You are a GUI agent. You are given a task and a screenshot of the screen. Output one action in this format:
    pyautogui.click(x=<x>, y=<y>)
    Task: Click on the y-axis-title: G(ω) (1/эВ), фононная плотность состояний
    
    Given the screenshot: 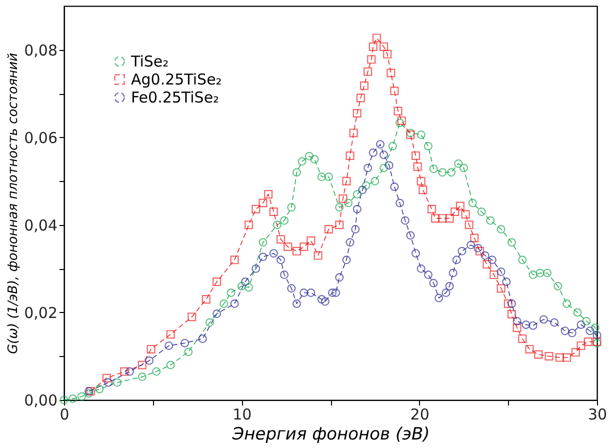 What is the action you would take?
    pyautogui.click(x=14, y=203)
    